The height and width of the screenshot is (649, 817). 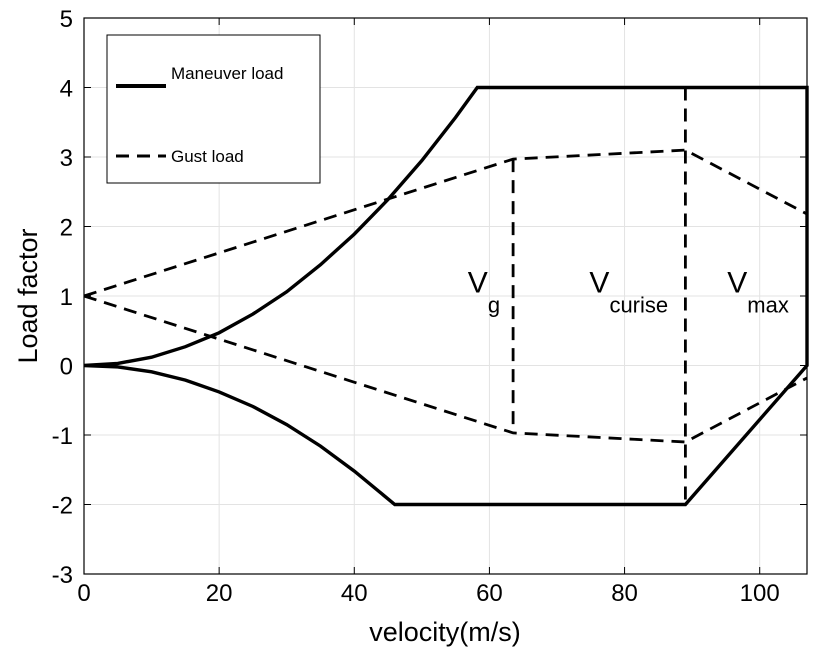 I want to click on y-tick-label-6: 3, so click(x=66, y=158).